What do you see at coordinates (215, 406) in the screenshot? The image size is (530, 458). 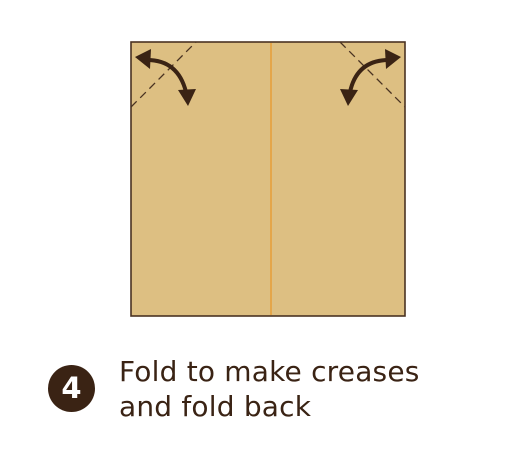 I see `instruction-line-2: and fold back` at bounding box center [215, 406].